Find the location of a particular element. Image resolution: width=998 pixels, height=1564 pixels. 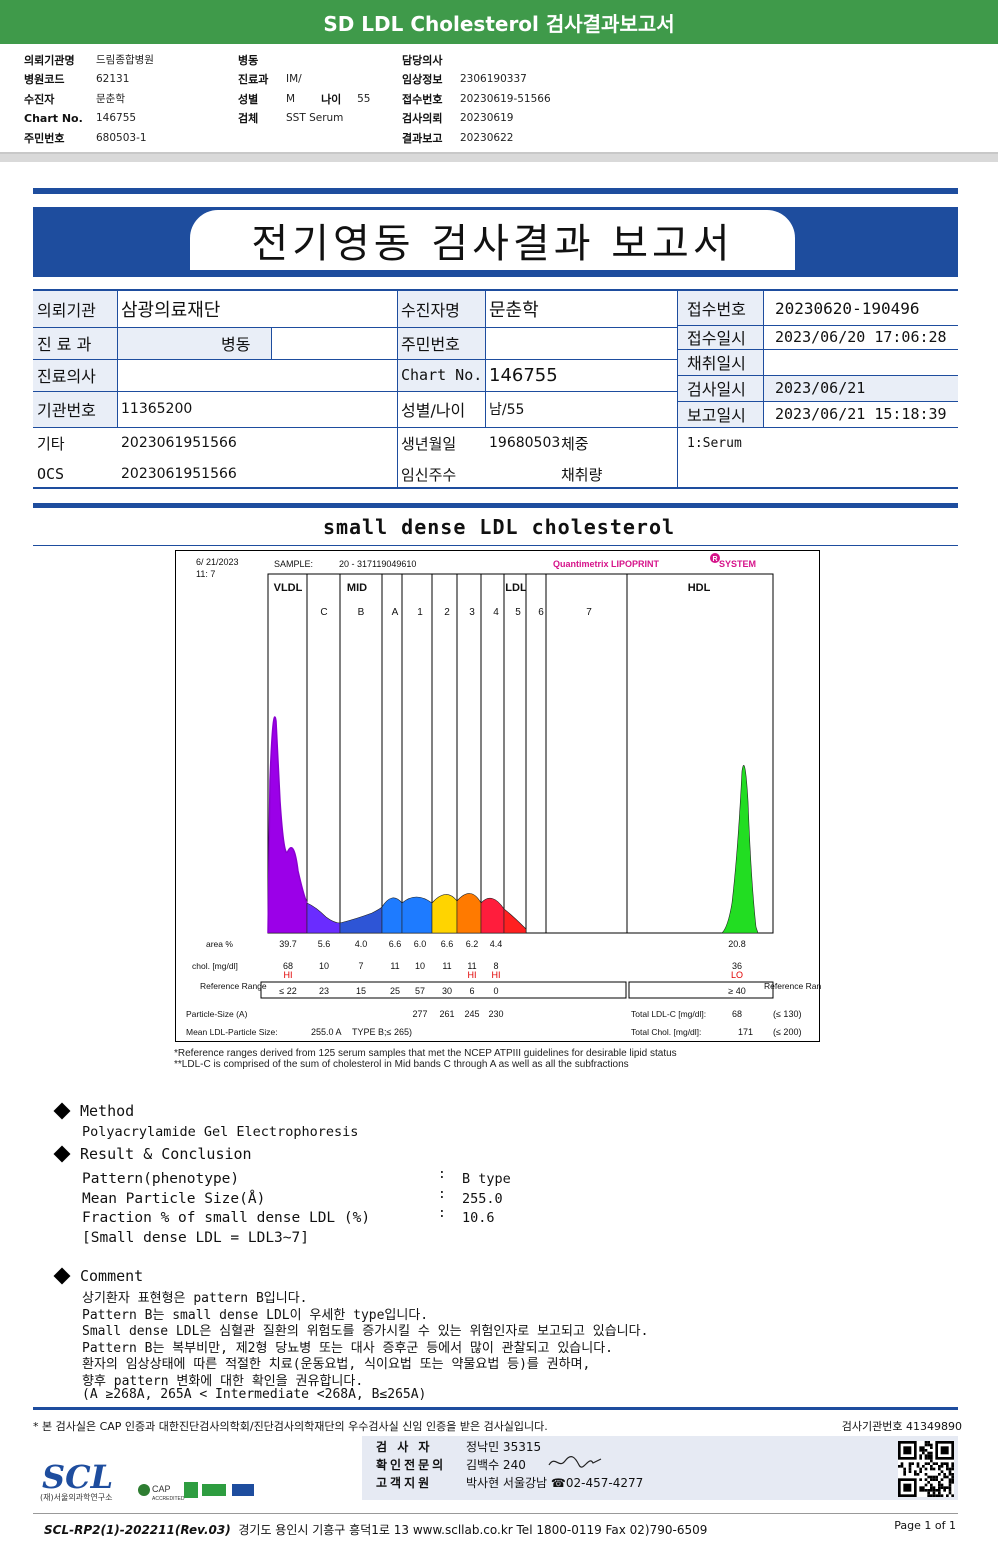

chol-value: 8 is located at coordinates (495, 966).